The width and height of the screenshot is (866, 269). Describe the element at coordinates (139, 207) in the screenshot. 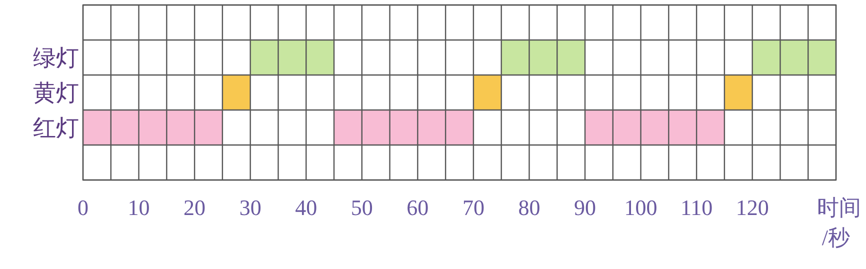

I see `x-tick-label: 10` at that location.